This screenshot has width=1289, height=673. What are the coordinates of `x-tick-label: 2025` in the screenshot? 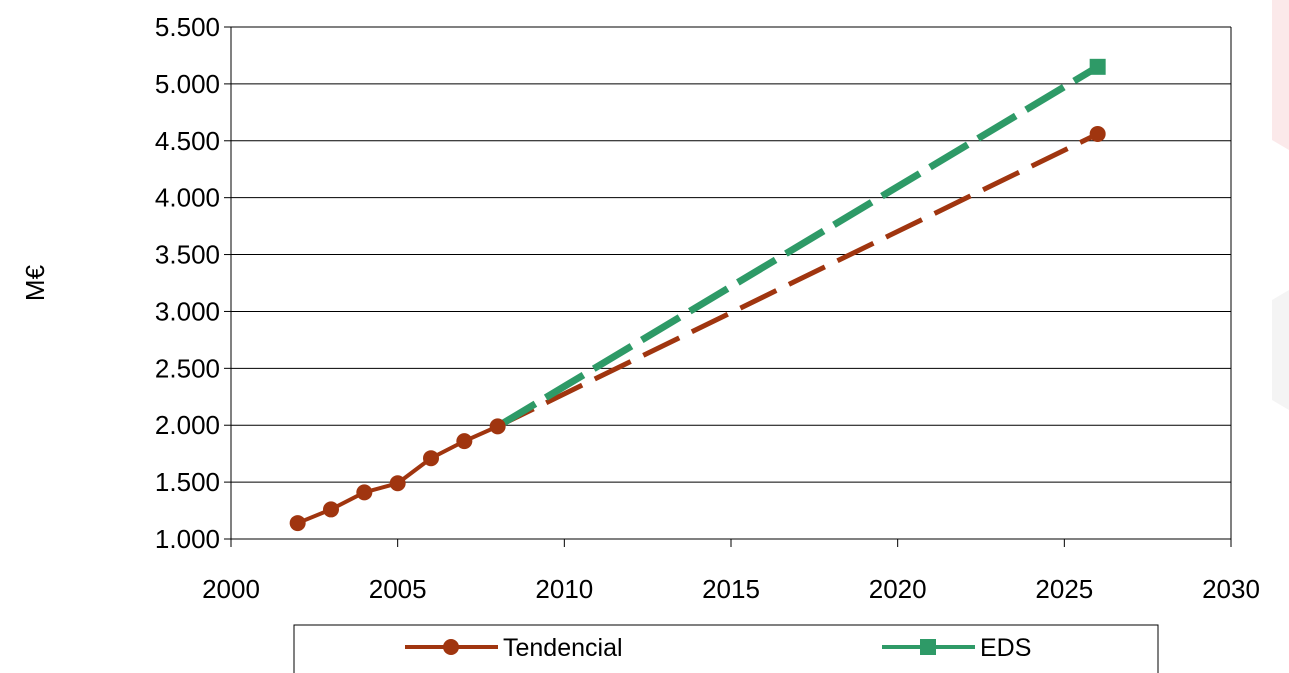 It's located at (1064, 589).